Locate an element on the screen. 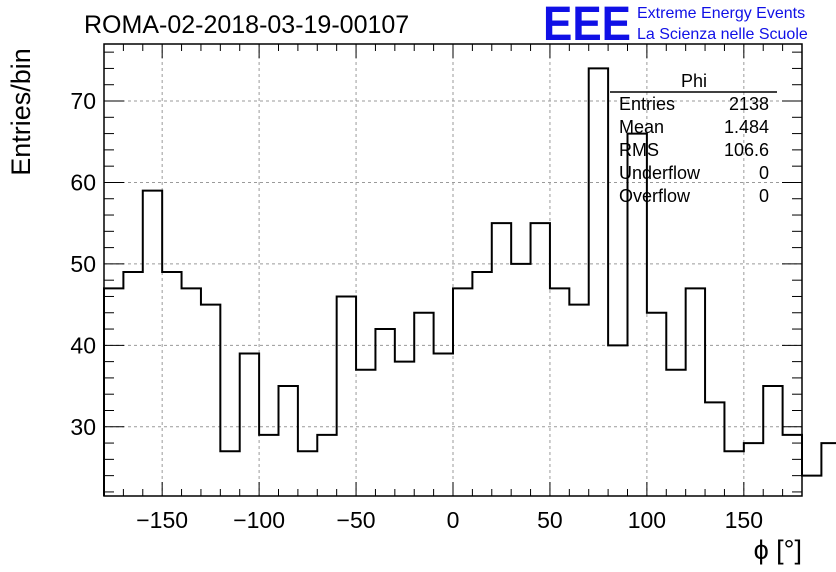  x-tick-label: 0 is located at coordinates (453, 520).